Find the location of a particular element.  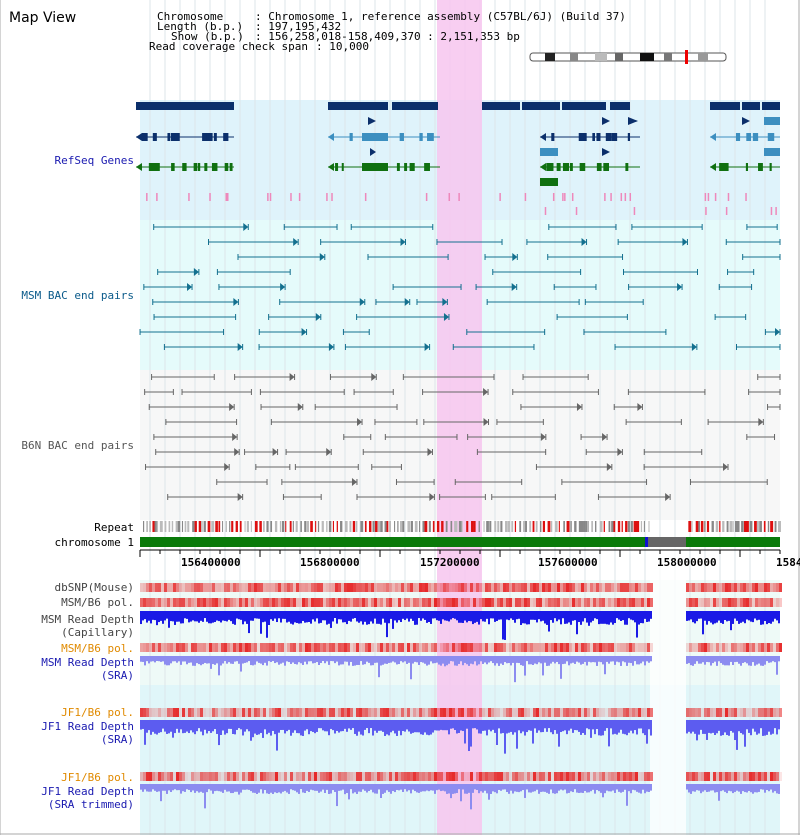

chromosome-ideogram is located at coordinates (628, 57).